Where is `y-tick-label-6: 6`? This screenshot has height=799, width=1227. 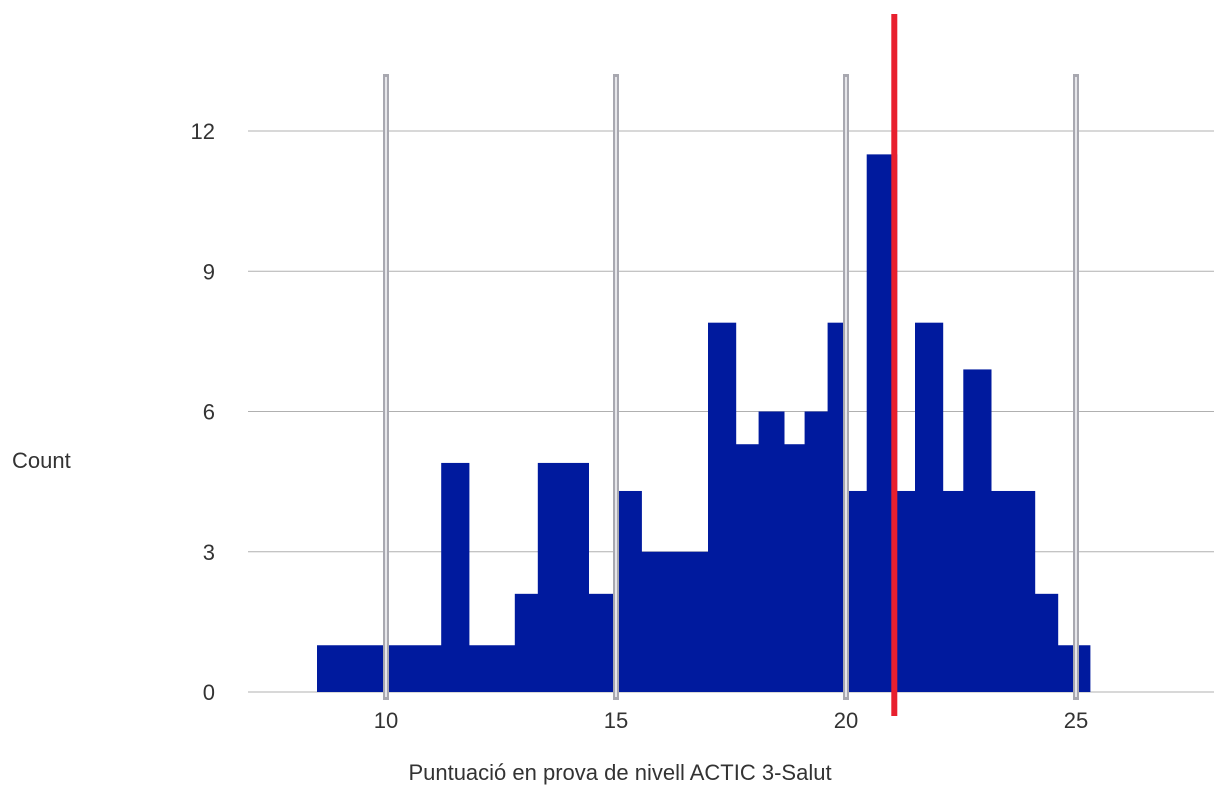
y-tick-label-6: 6 is located at coordinates (209, 412).